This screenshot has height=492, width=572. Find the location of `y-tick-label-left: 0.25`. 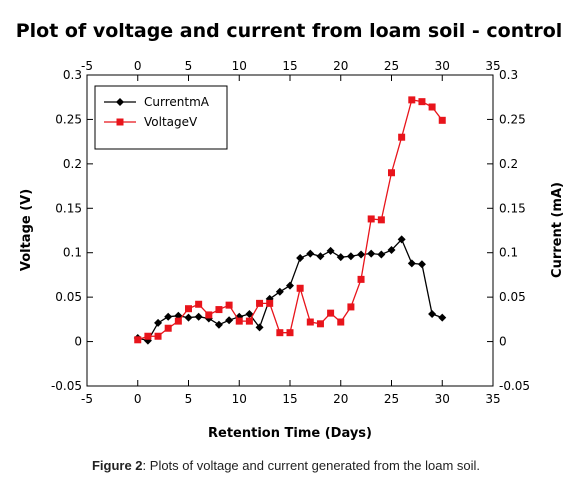

y-tick-label-left: 0.25 is located at coordinates (68, 119).